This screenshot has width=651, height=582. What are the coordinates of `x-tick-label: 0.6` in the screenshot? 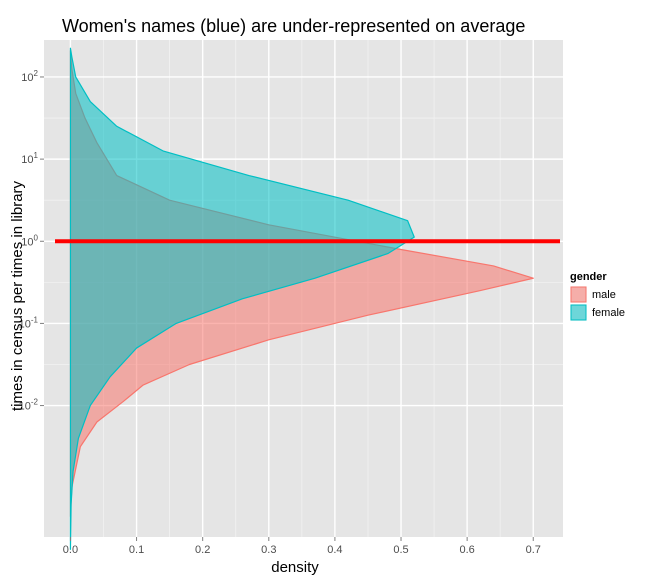 It's located at (466, 550).